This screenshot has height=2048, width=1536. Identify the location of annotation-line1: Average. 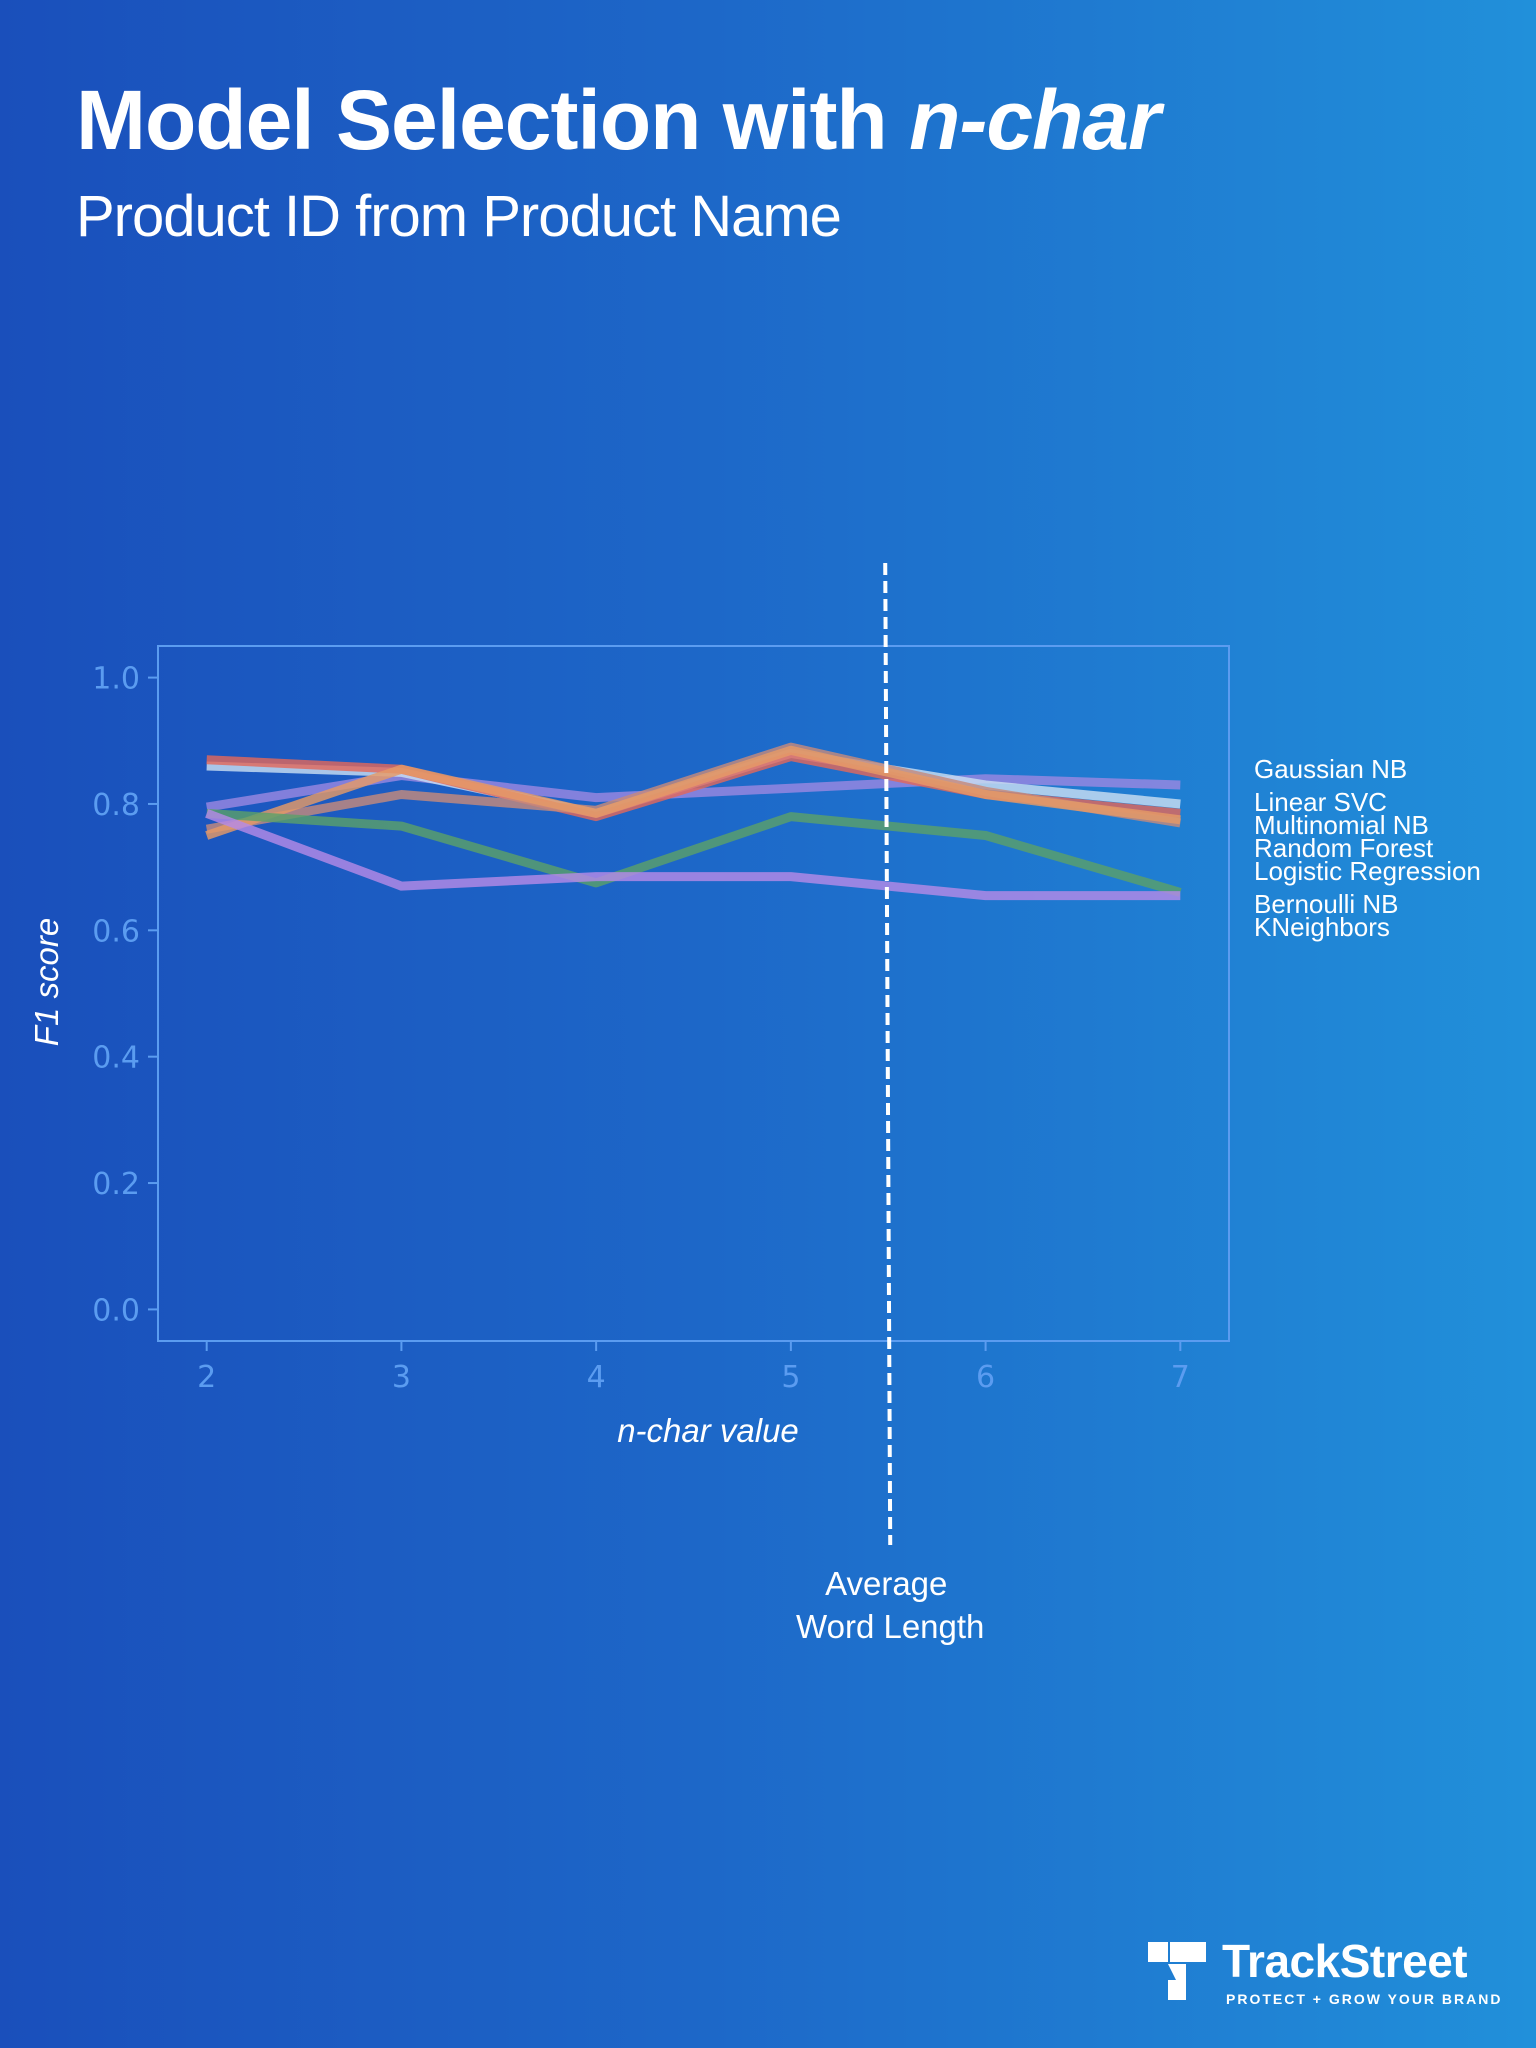
(886, 1583).